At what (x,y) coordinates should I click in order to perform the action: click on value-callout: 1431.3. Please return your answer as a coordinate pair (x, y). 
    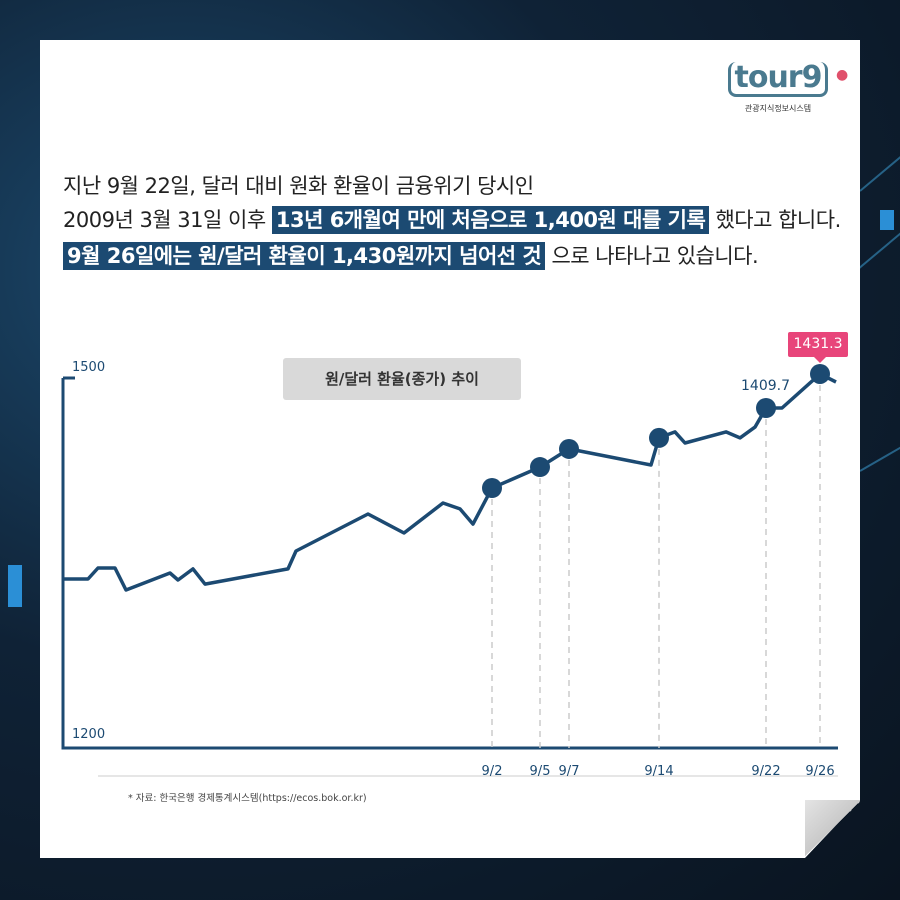
    Looking at the image, I should click on (818, 347).